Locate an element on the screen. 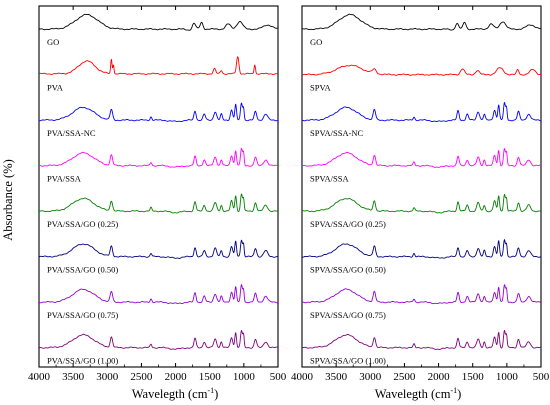 The width and height of the screenshot is (550, 405). series-pva-ssa-go-0-25: PVA/SSA/GO (0.25) is located at coordinates (158, 211).